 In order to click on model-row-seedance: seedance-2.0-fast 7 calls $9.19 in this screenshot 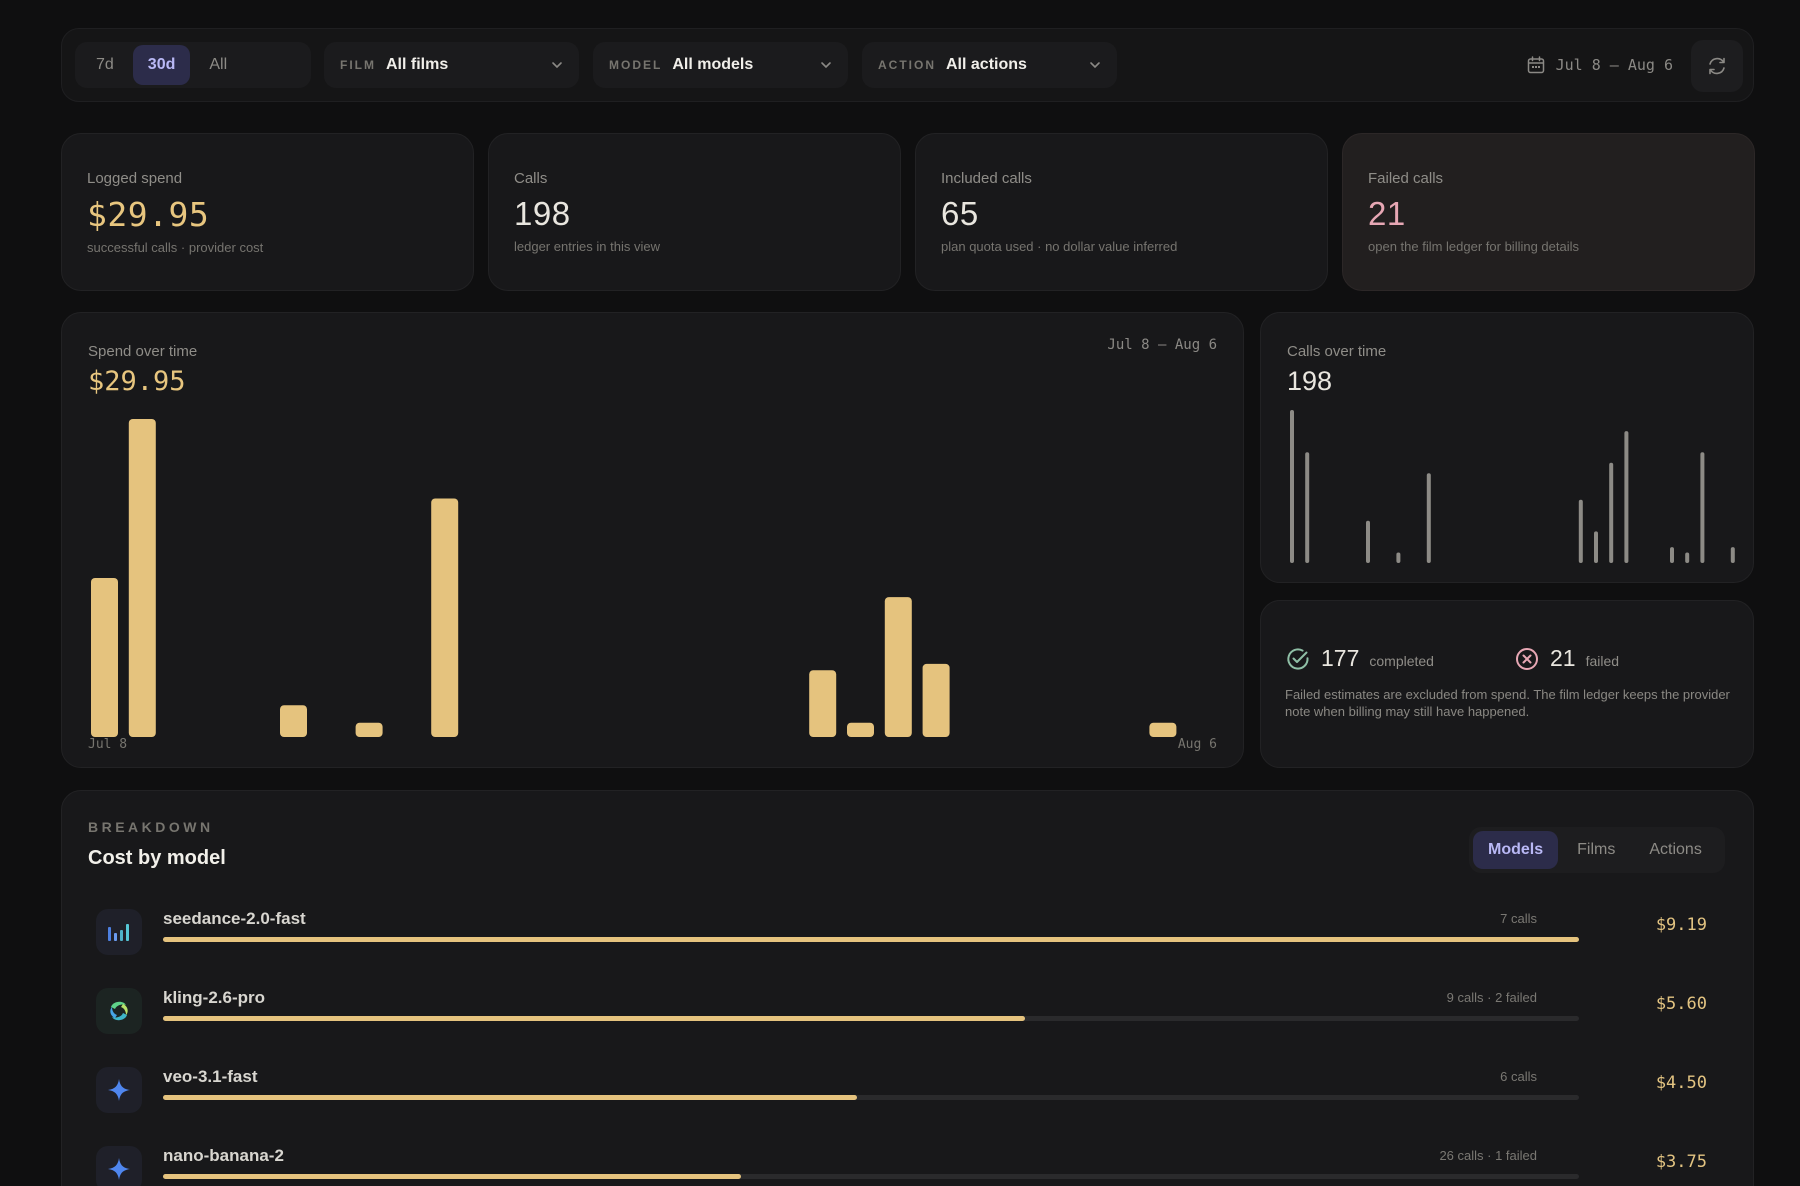, I will do `click(911, 937)`.